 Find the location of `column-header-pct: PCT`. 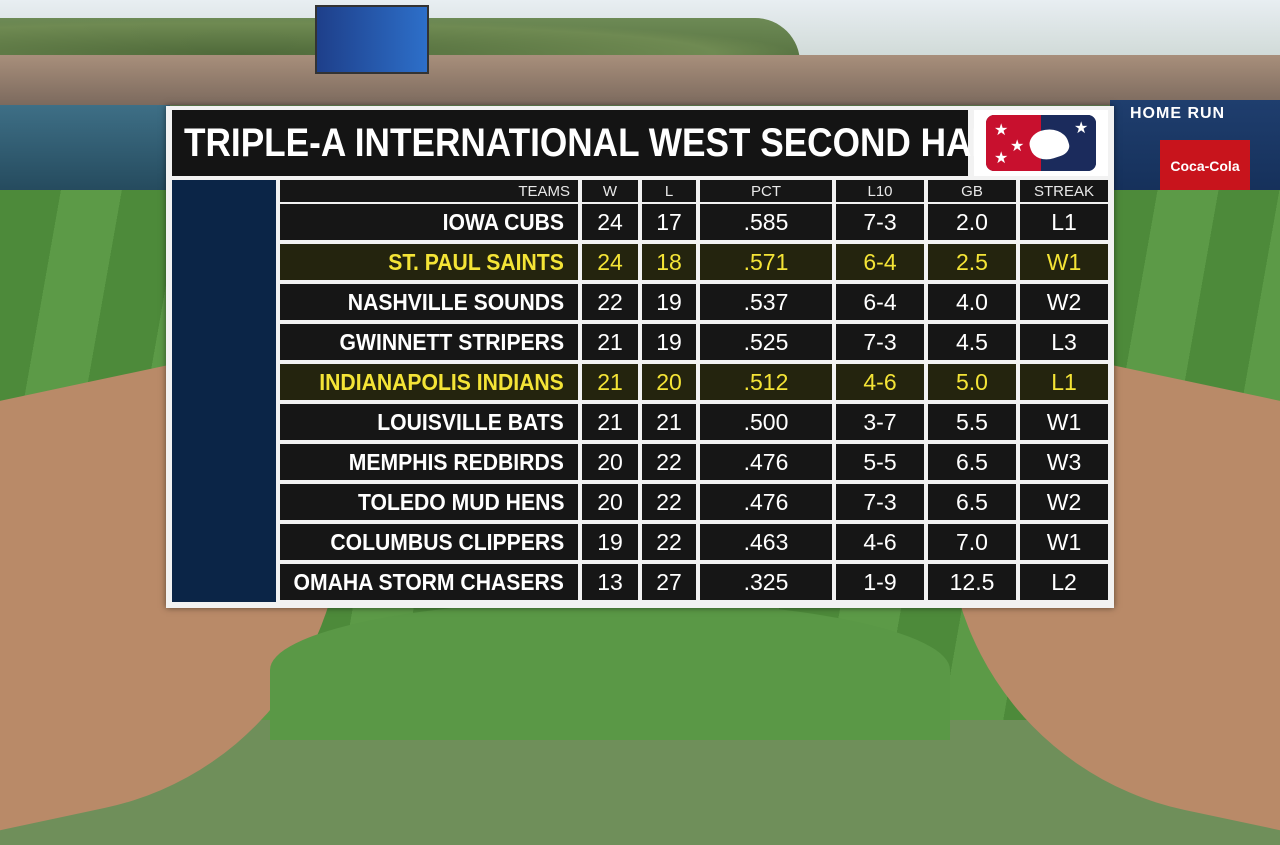

column-header-pct: PCT is located at coordinates (766, 191).